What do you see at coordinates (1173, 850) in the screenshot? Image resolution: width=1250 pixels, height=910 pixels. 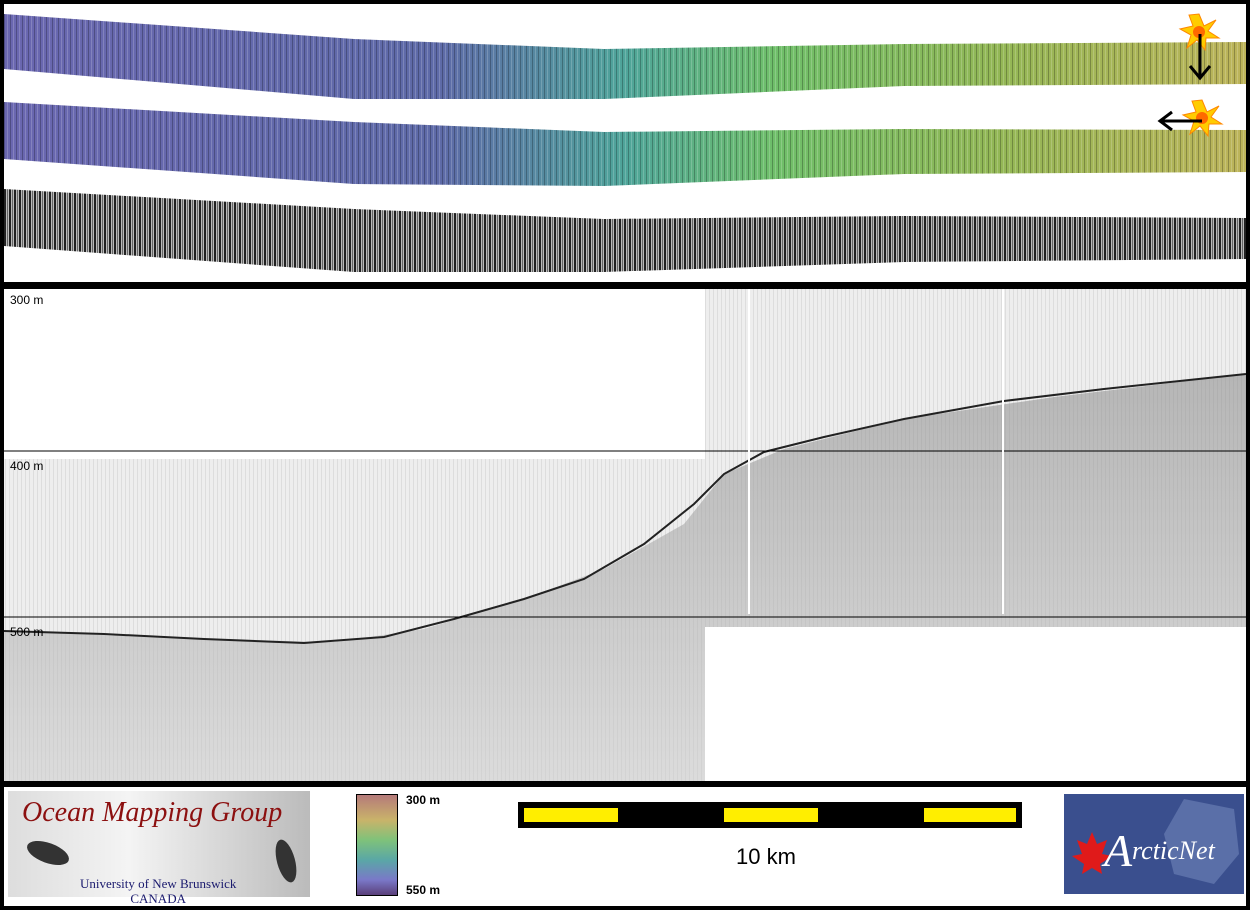 I see `arcticnet-wordmark: rcticNet` at bounding box center [1173, 850].